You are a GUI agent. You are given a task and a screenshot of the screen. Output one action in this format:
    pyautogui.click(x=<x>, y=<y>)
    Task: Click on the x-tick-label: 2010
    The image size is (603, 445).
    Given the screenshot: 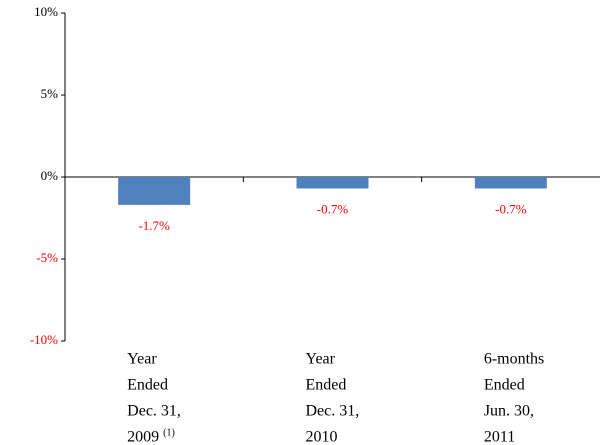 What is the action you would take?
    pyautogui.click(x=322, y=437)
    